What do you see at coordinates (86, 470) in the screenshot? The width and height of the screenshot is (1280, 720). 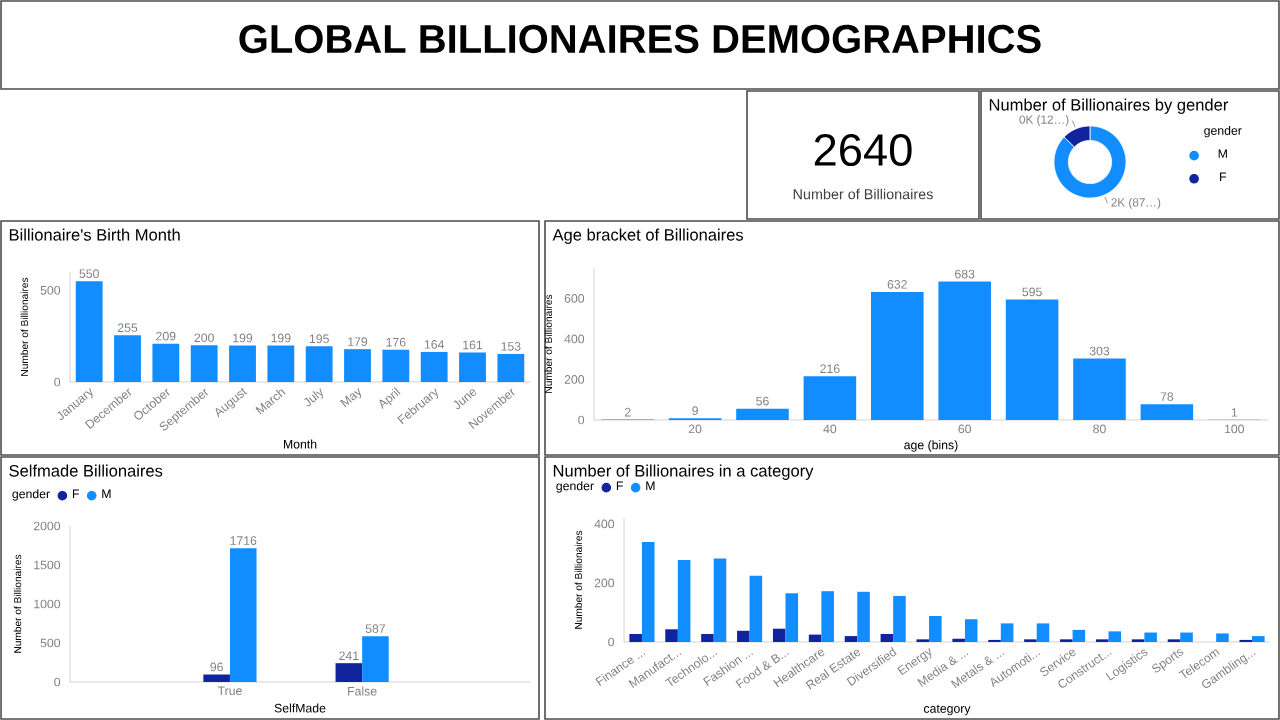 I see `chart-title: Selfmade Billionaires` at bounding box center [86, 470].